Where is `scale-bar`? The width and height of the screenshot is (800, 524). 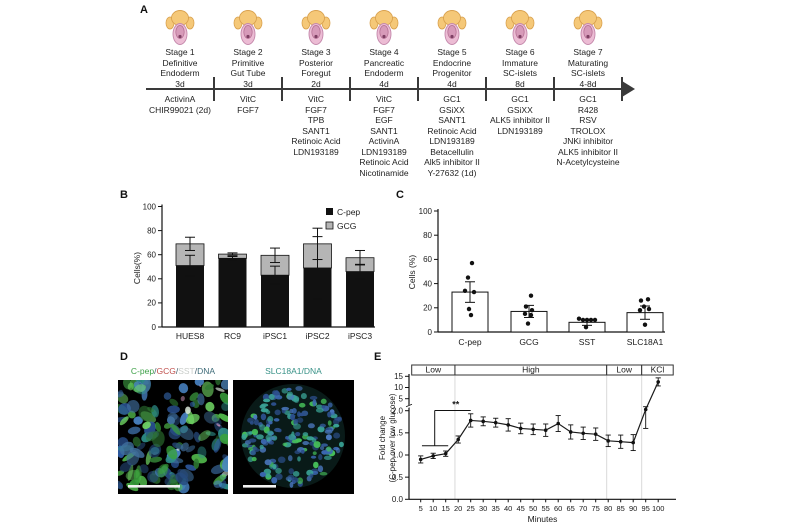 scale-bar is located at coordinates (259, 486).